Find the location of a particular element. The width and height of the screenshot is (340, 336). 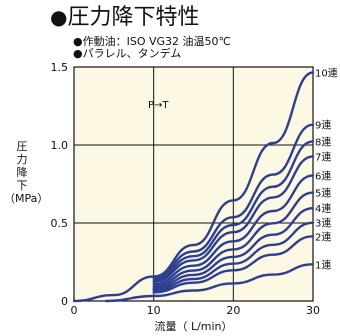

series-label: 3連 is located at coordinates (323, 223).